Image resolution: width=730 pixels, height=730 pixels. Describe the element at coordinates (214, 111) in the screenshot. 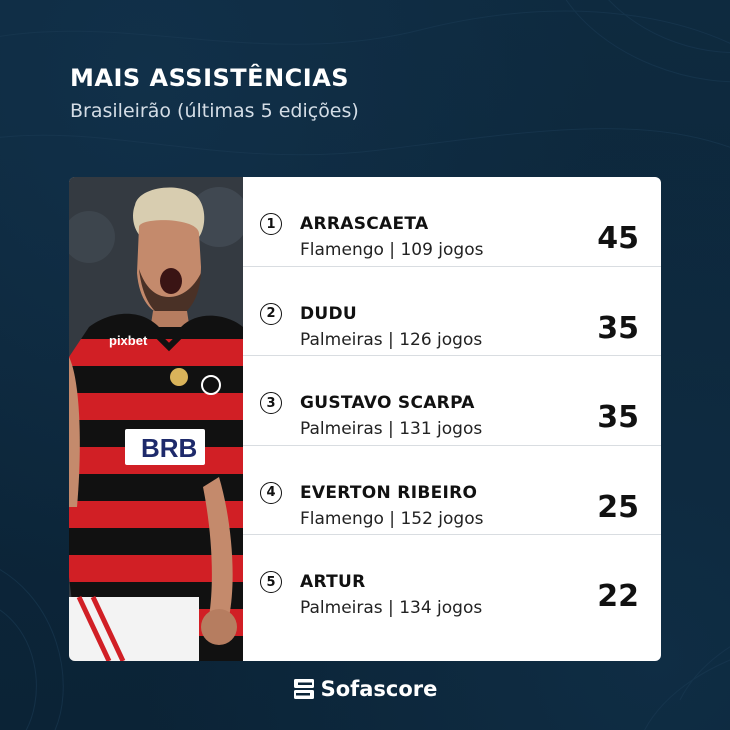

I see `page-subtitle: Brasileirão (últimas 5 edições)` at that location.